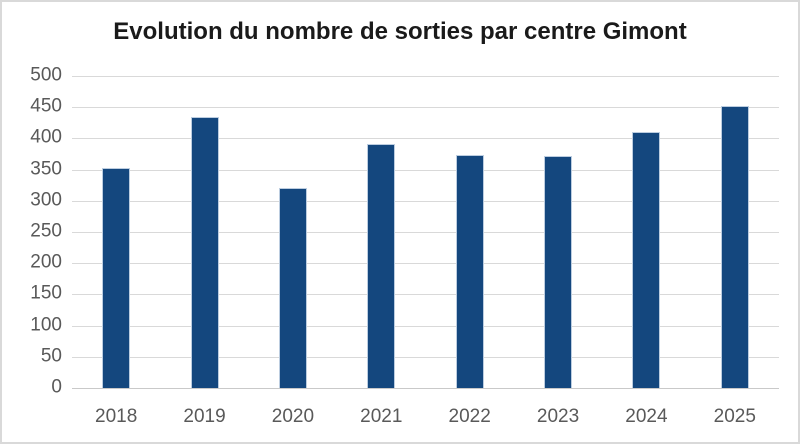  Describe the element at coordinates (381, 416) in the screenshot. I see `x-tick-label-2021: 2021` at that location.